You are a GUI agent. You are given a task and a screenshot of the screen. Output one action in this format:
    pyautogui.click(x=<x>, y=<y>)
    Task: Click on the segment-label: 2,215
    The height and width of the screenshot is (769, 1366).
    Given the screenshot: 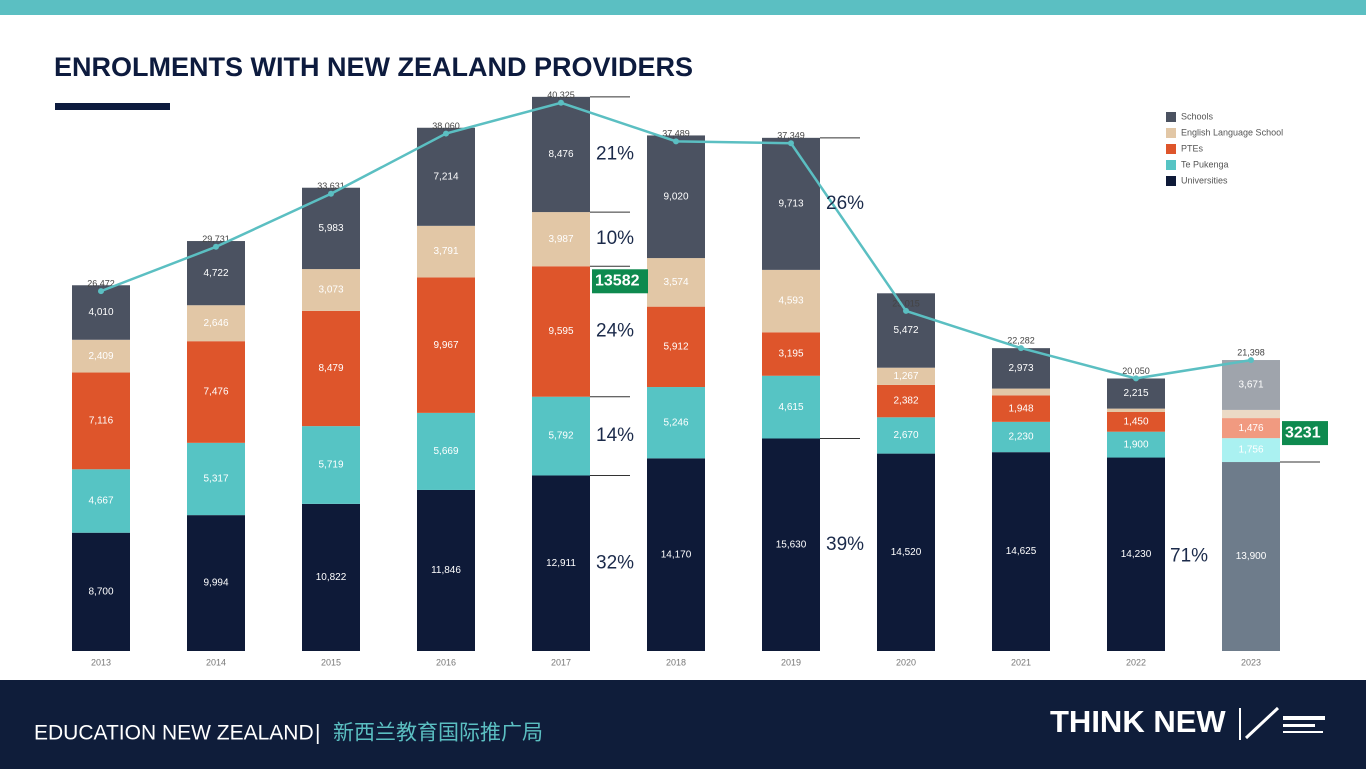 What is the action you would take?
    pyautogui.click(x=1135, y=393)
    